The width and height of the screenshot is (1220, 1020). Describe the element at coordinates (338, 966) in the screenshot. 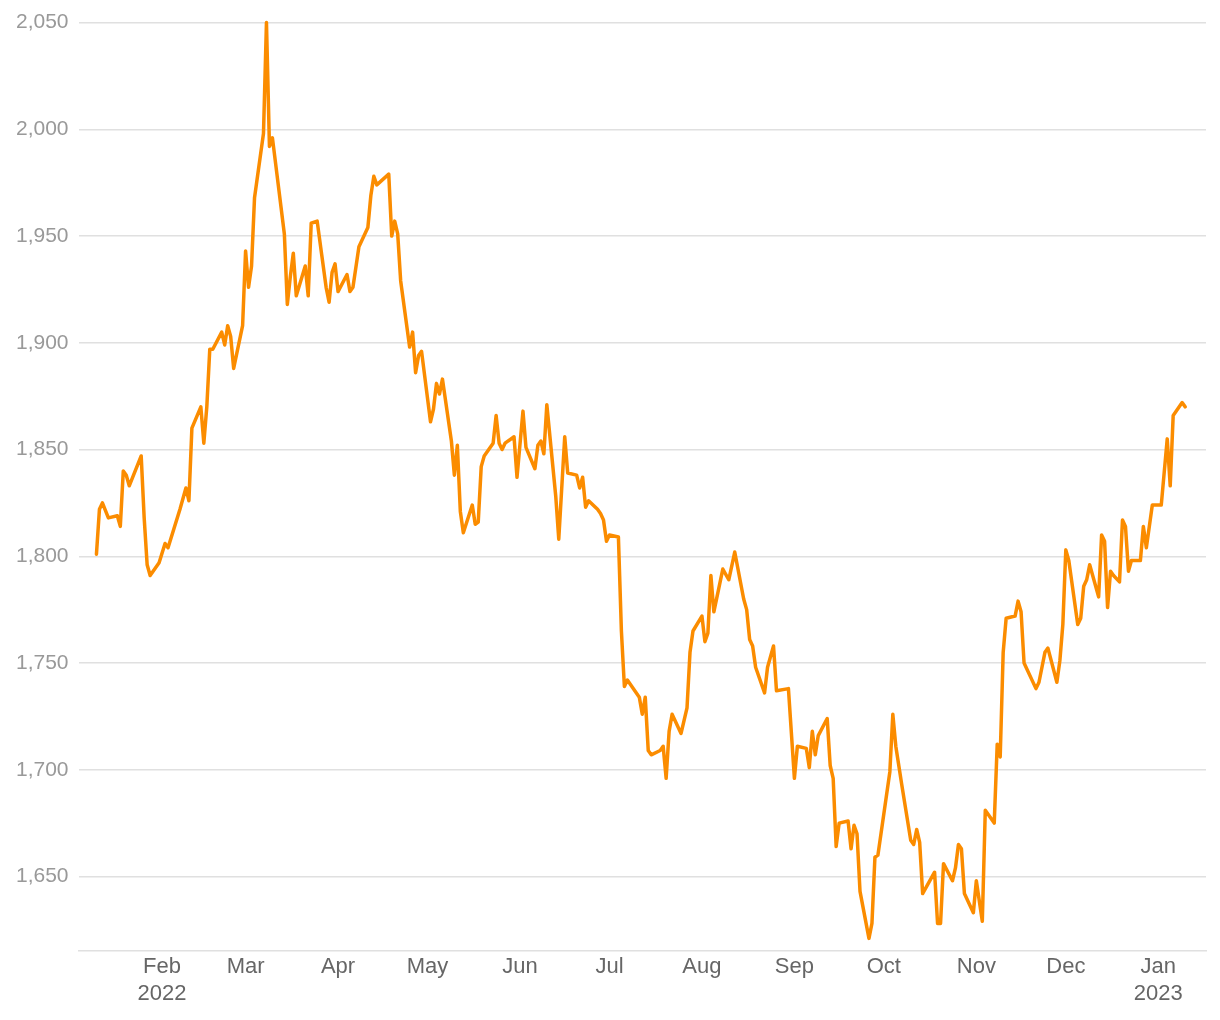

I see `x-tick-label: Apr` at that location.